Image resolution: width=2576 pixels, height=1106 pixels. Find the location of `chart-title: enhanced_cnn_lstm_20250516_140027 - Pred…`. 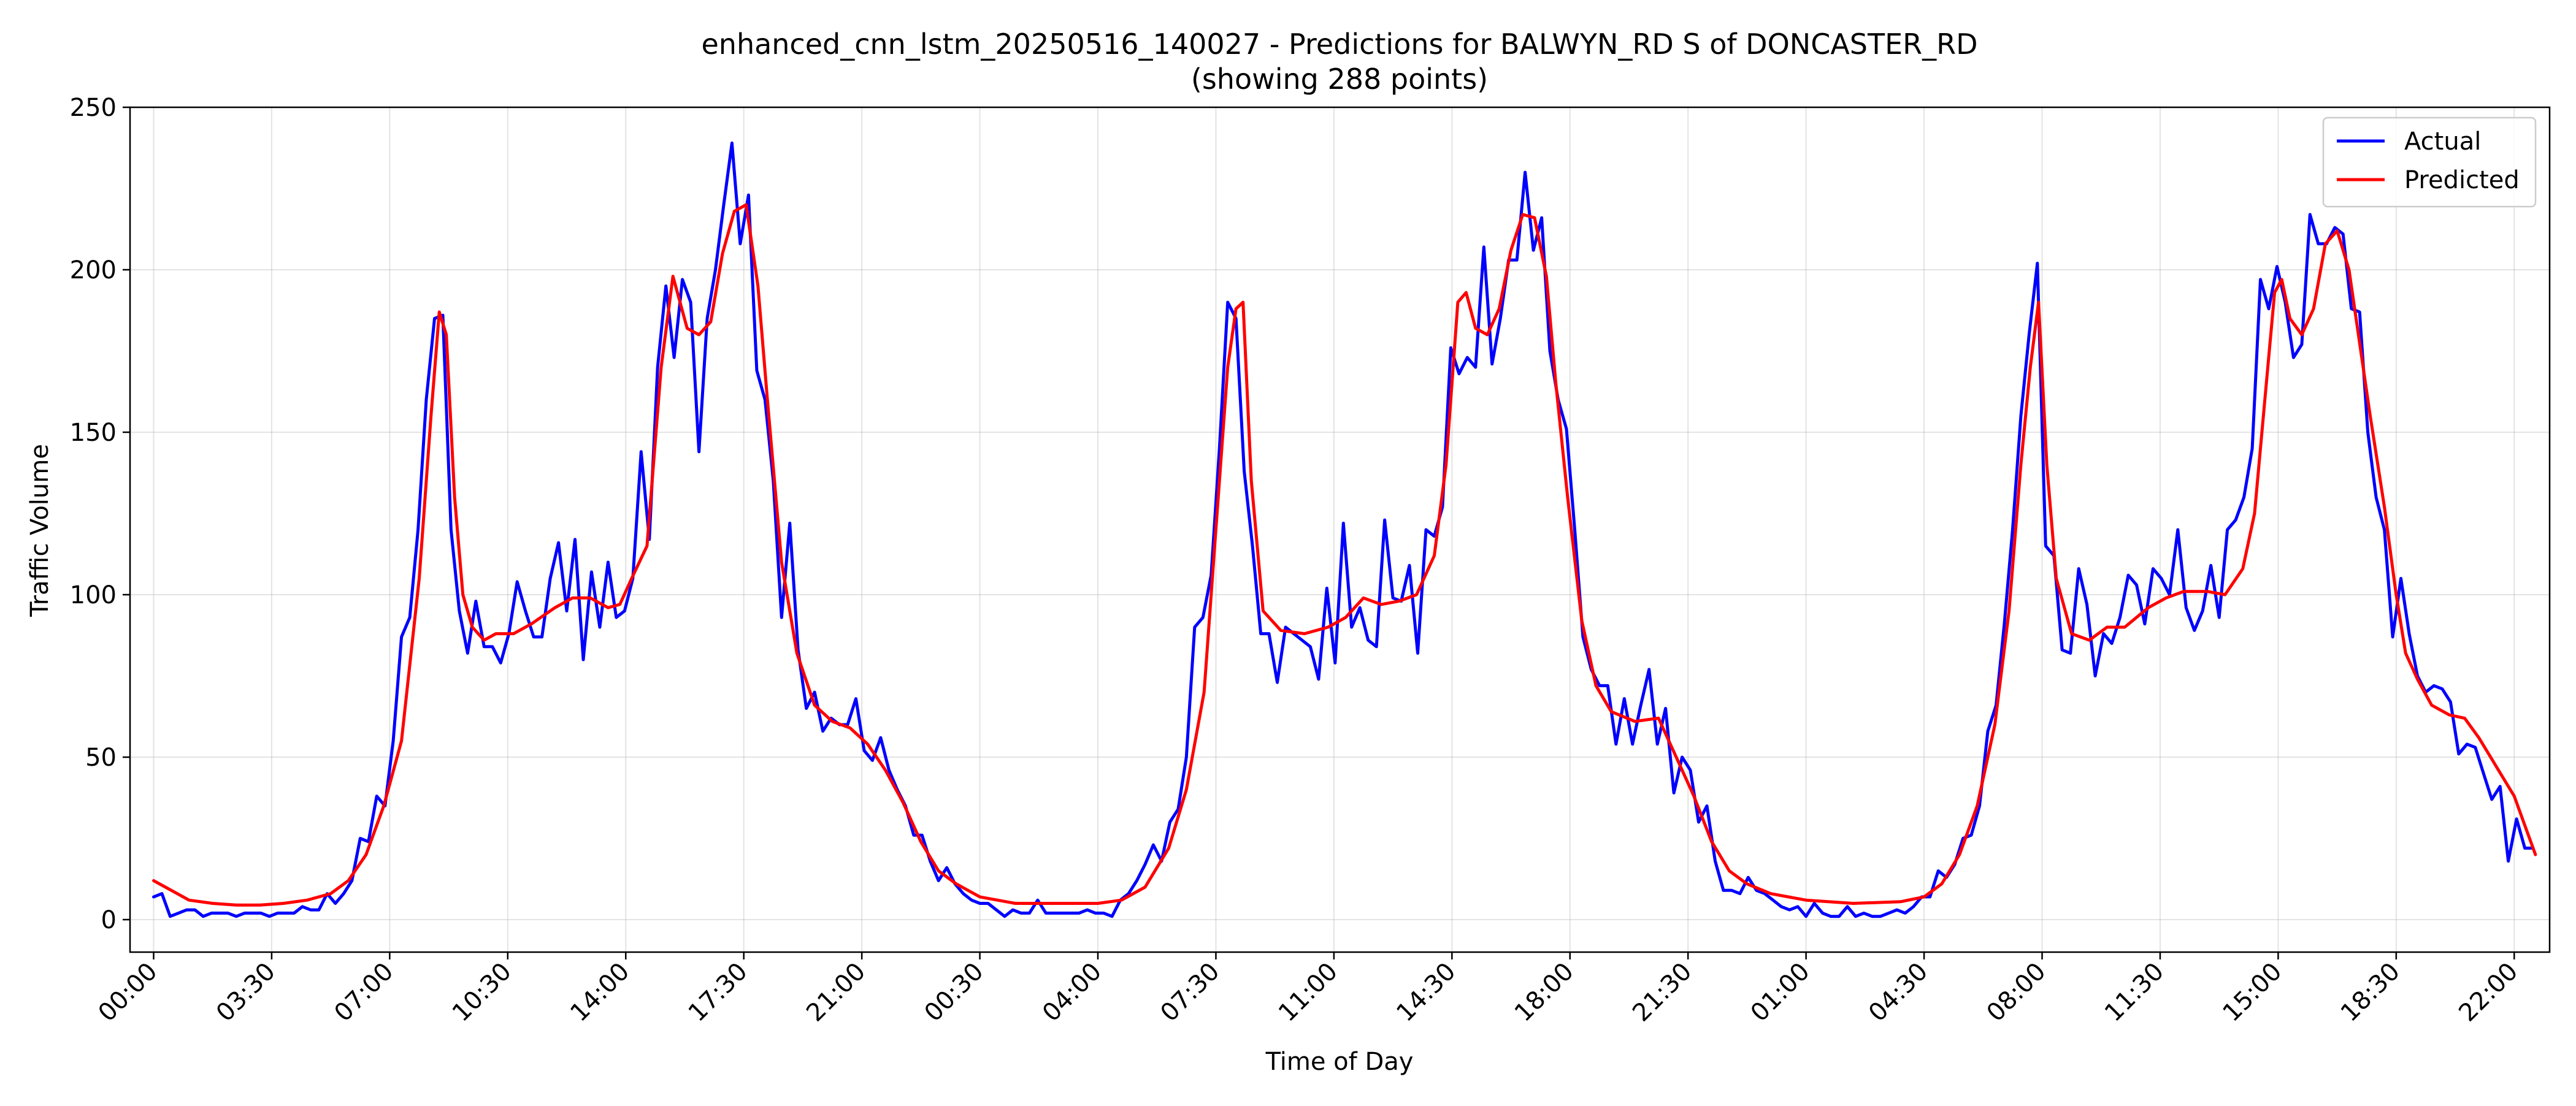

chart-title: enhanced_cnn_lstm_20250516_140027 - Pred… is located at coordinates (1339, 44).